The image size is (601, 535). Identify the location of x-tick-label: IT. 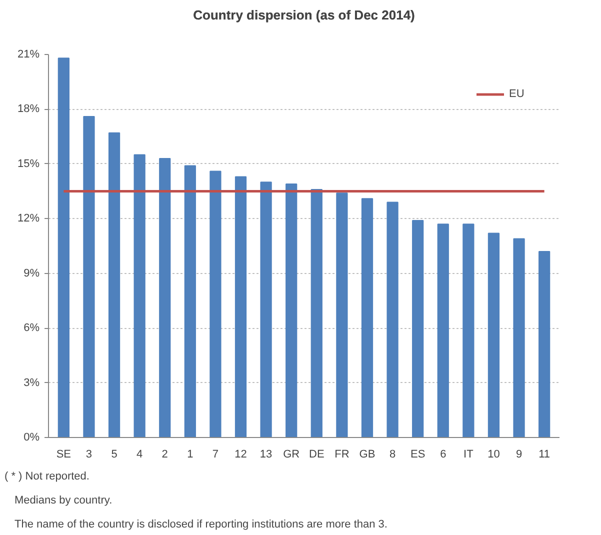
(469, 454).